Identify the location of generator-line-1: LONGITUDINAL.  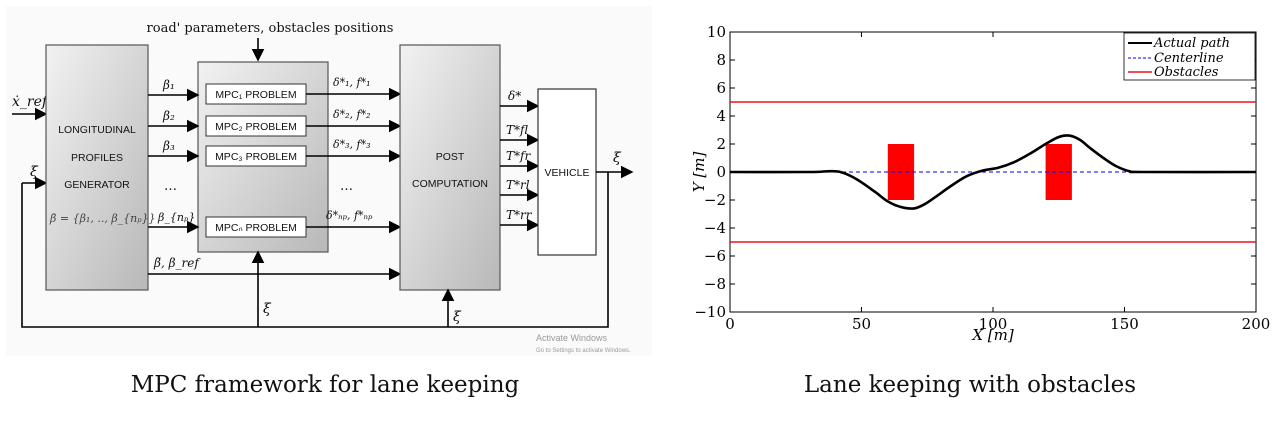
(97, 130).